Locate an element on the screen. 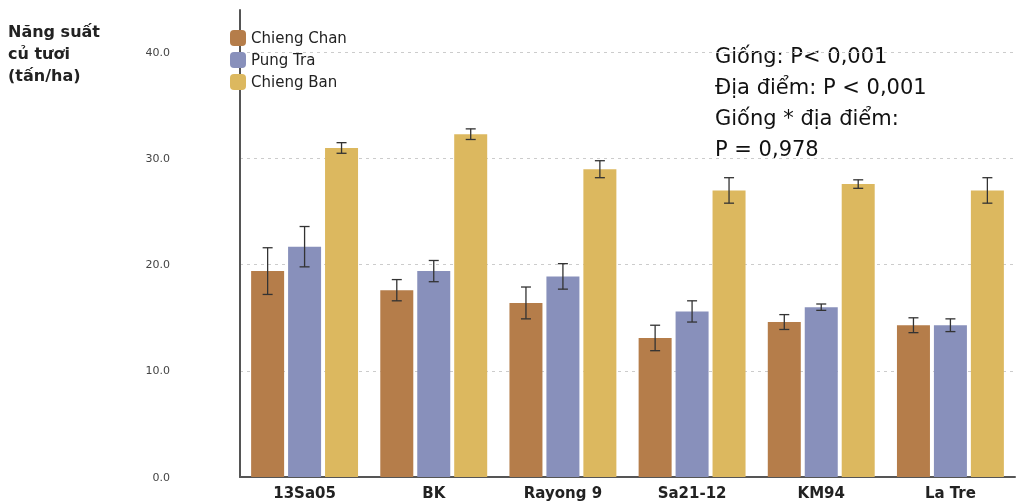 This screenshot has height=503, width=1023. legend-label: Chieng Chan is located at coordinates (299, 38).